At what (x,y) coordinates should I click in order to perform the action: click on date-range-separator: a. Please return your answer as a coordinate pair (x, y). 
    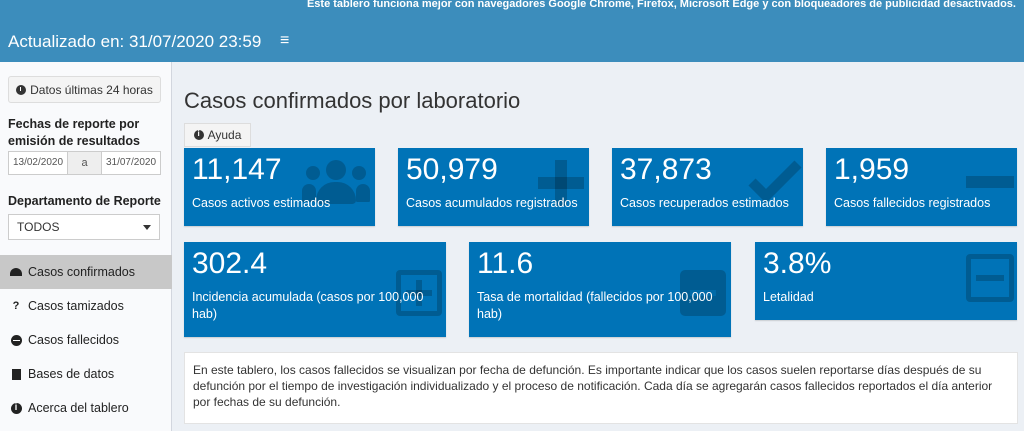
    Looking at the image, I should click on (84, 163).